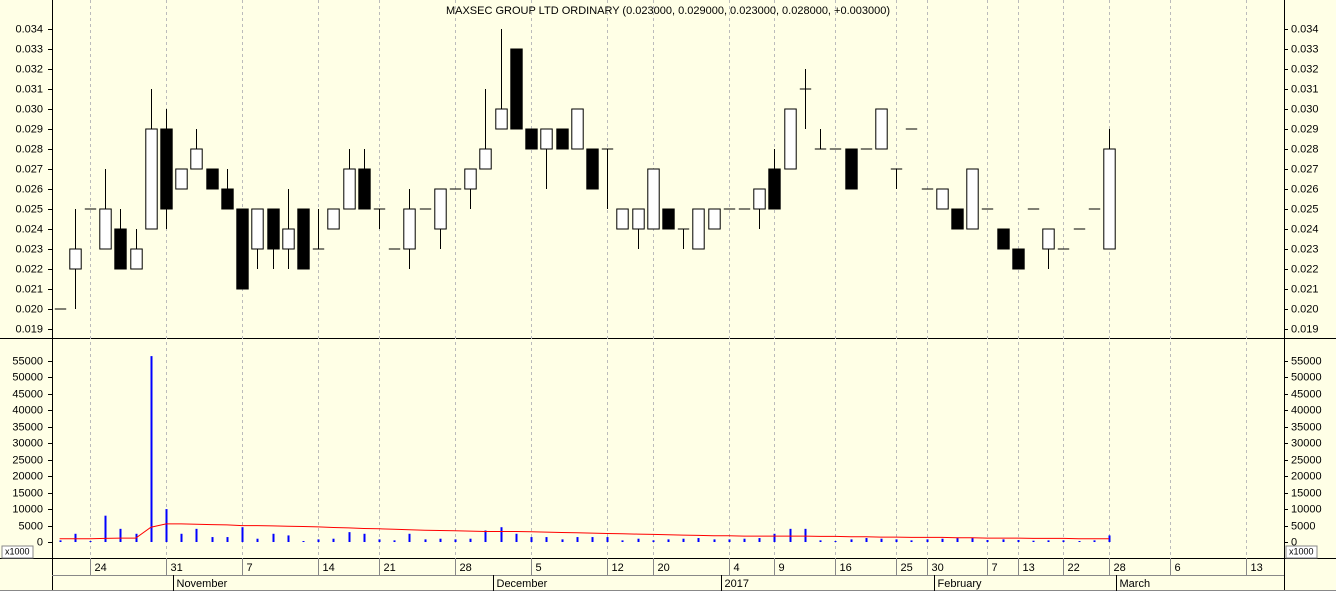 This screenshot has width=1336, height=615. Describe the element at coordinates (1306, 427) in the screenshot. I see `y-tick-label: 35000` at that location.